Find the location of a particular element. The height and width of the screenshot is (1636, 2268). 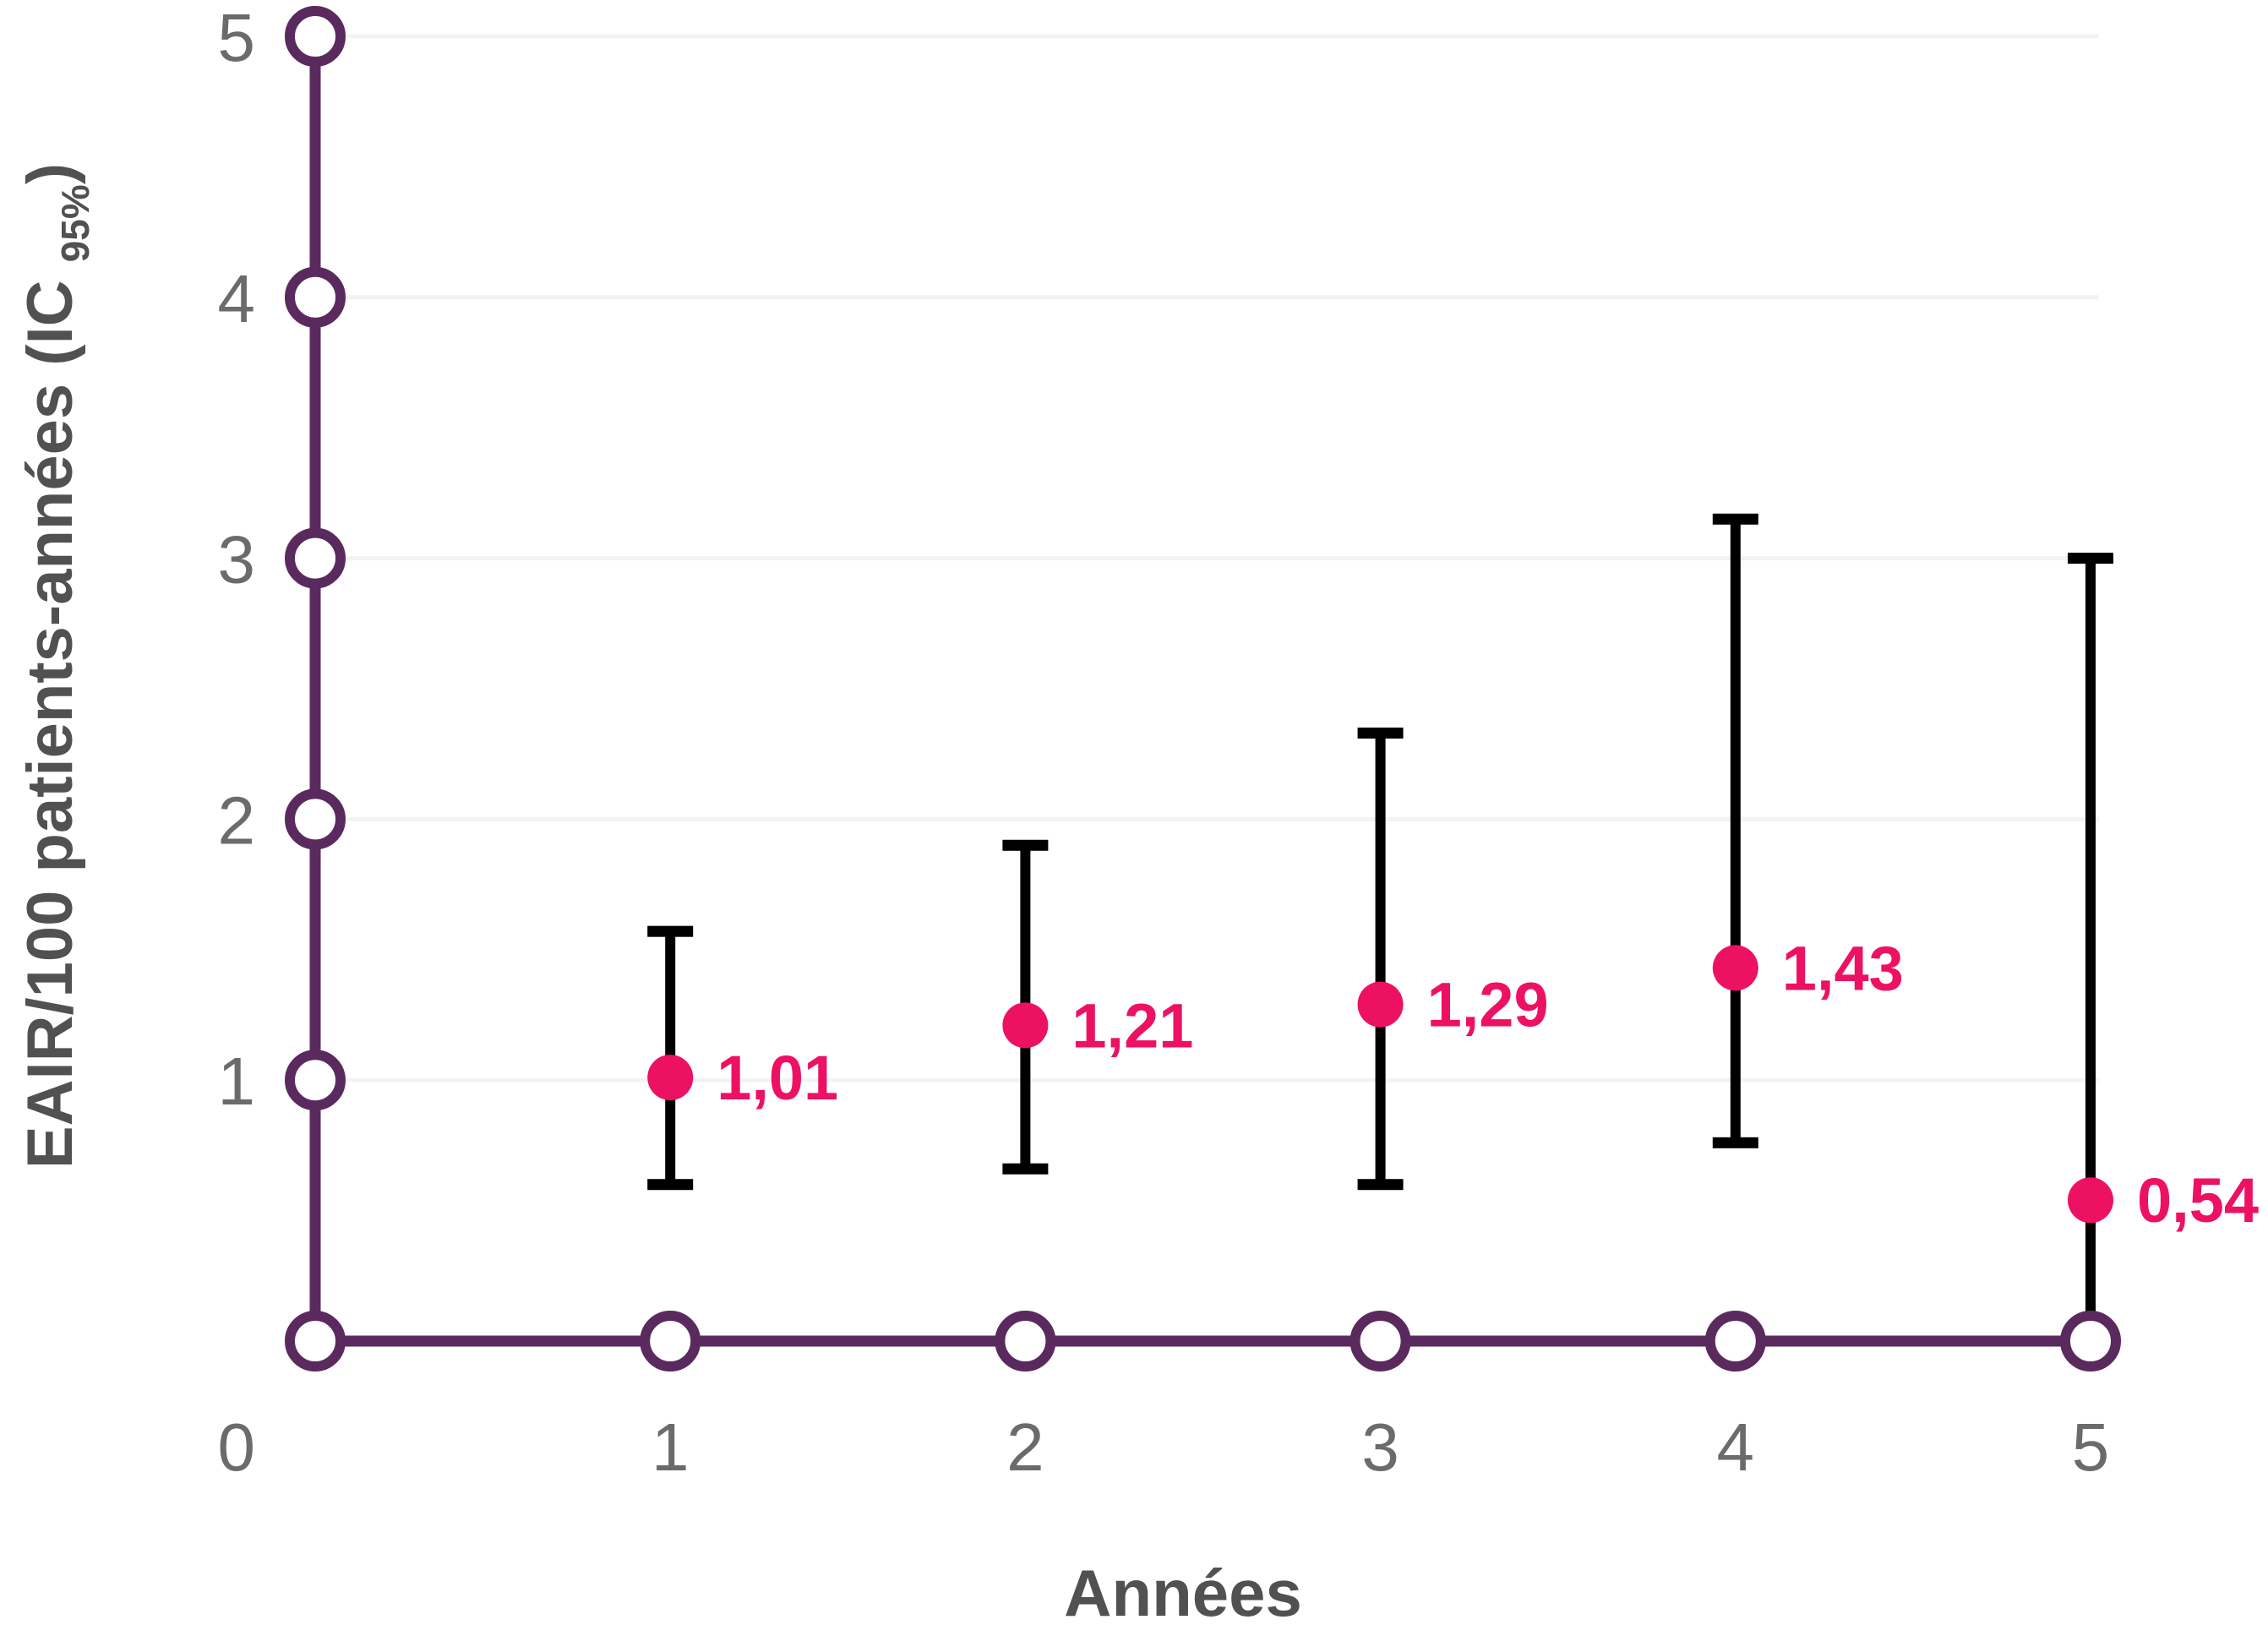

value-labels: 1,01 1,21 1,29 1,43 0,54 is located at coordinates (1488, 1084).